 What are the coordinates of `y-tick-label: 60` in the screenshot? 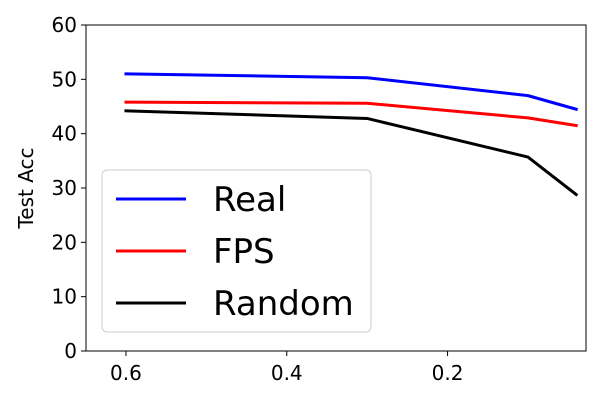 It's located at (64, 25).